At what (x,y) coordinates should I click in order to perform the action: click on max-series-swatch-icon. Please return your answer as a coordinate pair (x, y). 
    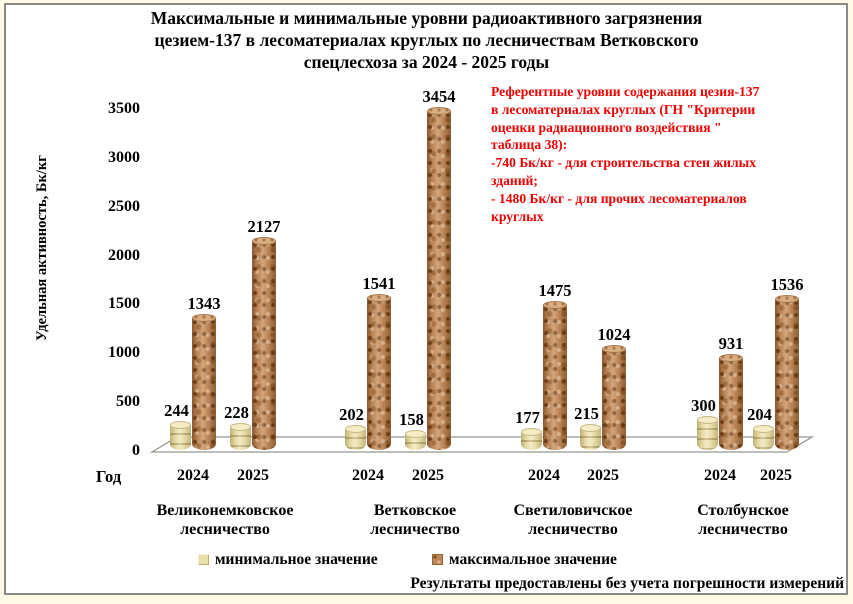
    Looking at the image, I should click on (437, 559).